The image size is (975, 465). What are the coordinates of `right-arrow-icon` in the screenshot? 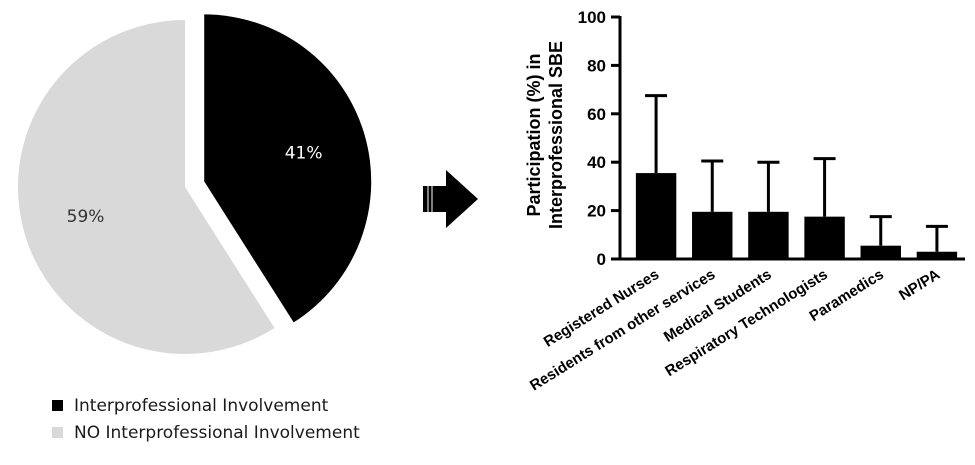 It's located at (450, 199).